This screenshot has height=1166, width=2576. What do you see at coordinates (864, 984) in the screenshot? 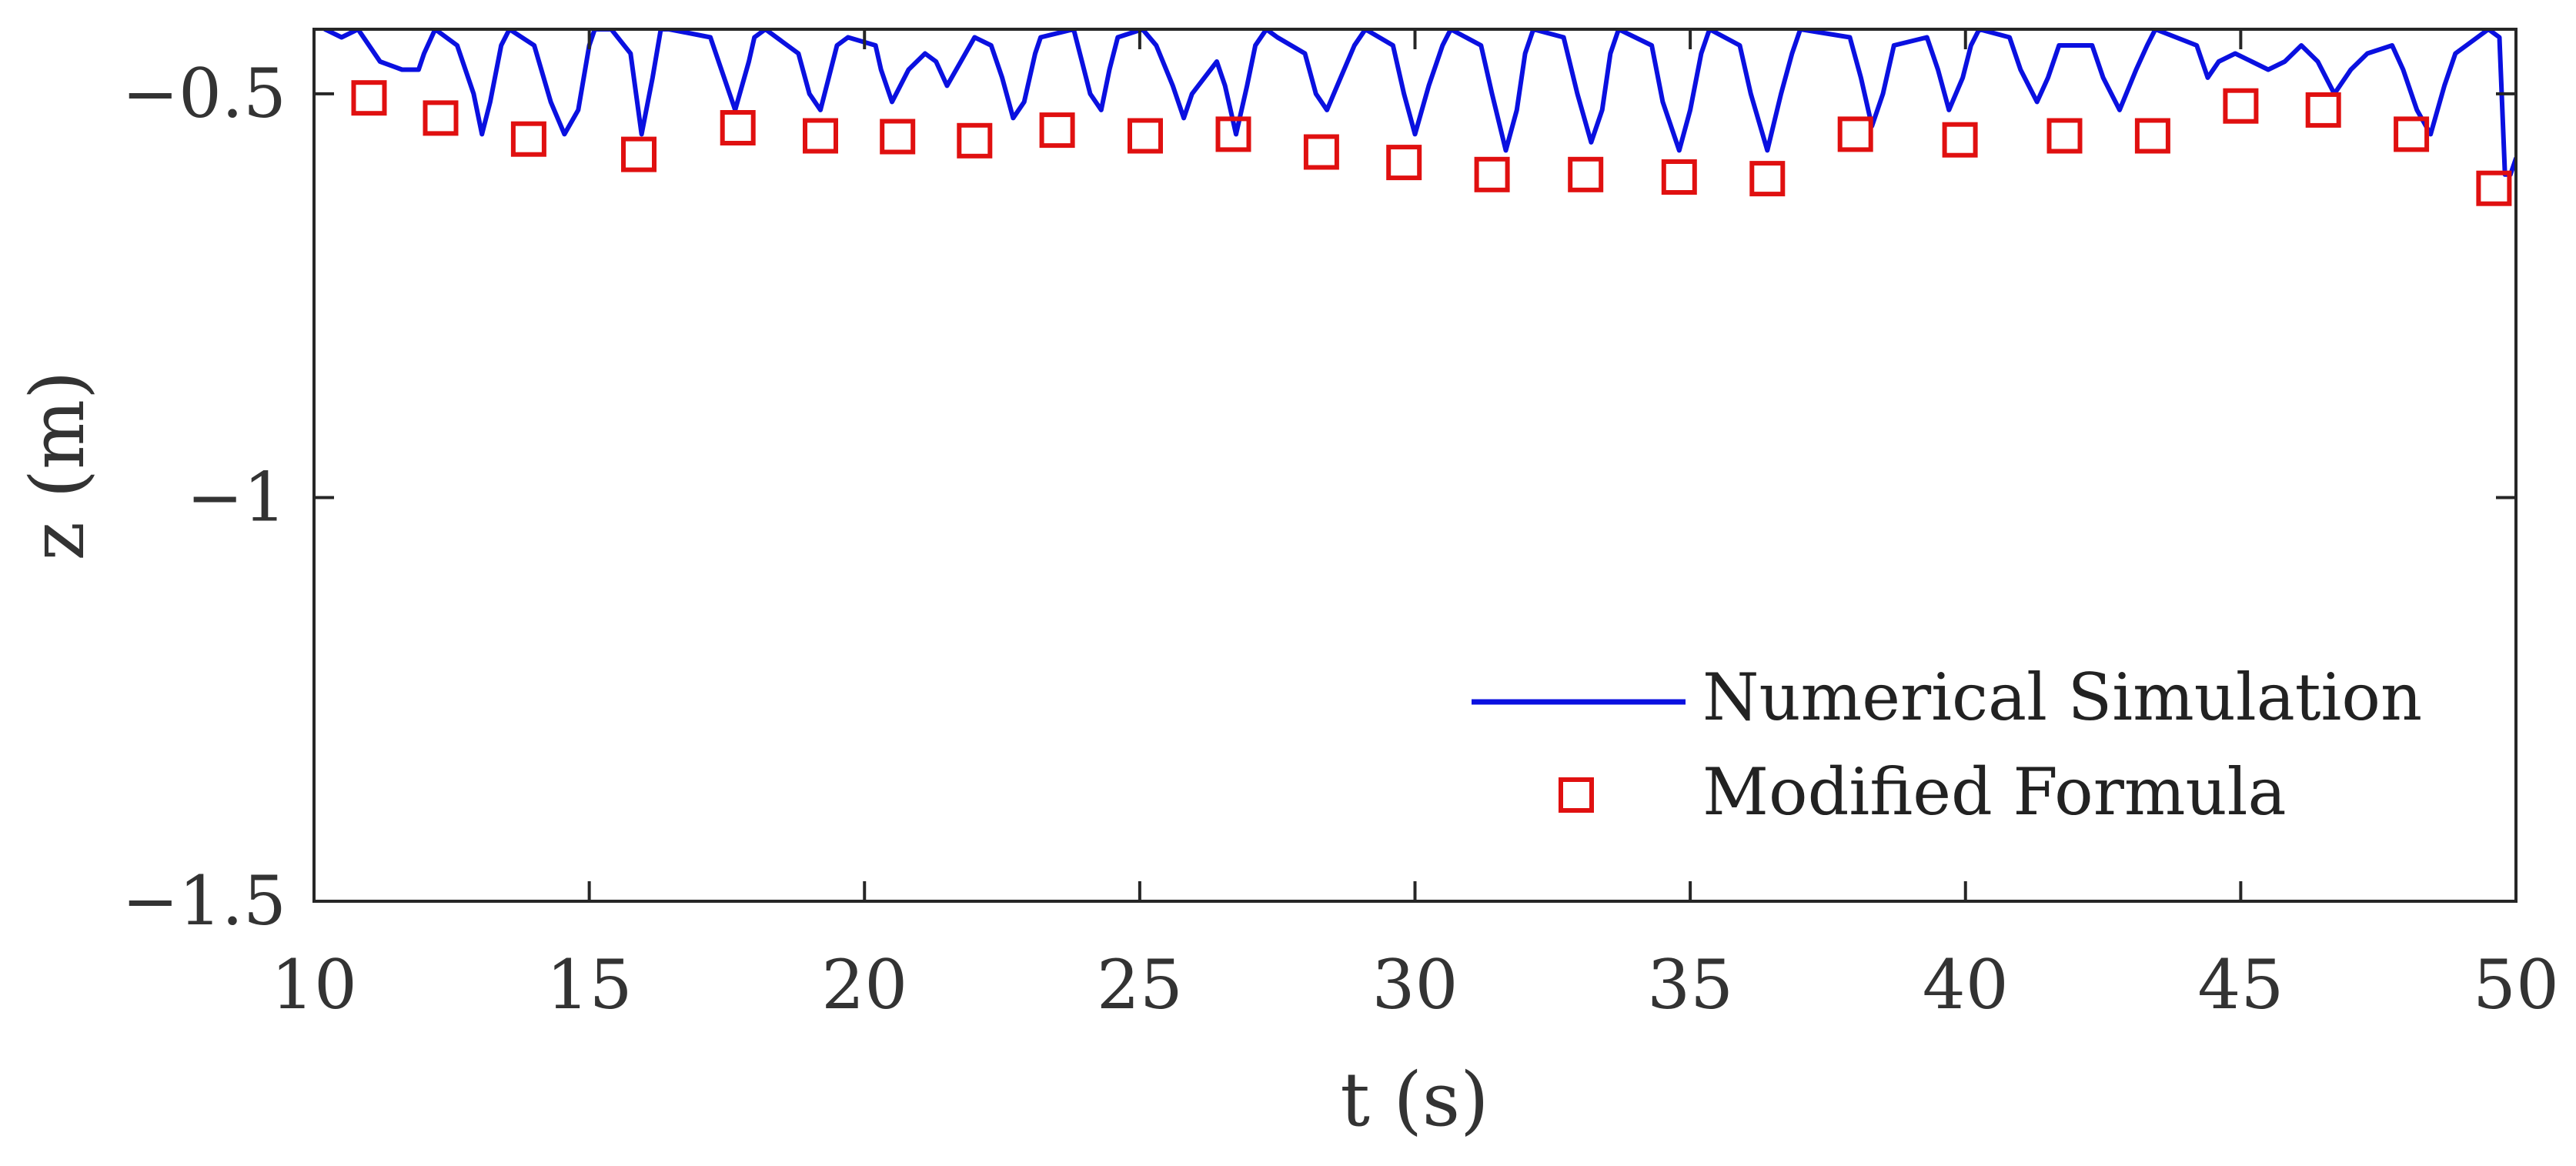
I see `x-tick-label: 20` at bounding box center [864, 984].